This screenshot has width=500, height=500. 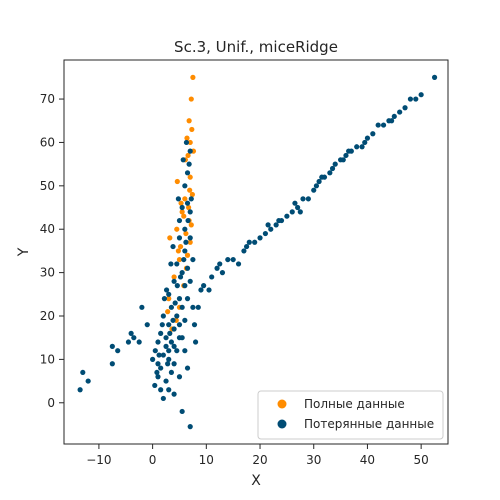 I want to click on x-tick-label: 50, so click(x=421, y=460).